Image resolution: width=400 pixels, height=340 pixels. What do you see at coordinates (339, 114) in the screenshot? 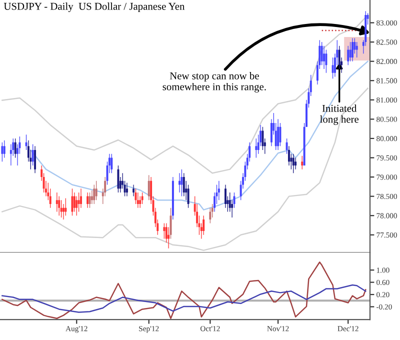
I see `annotation: Initiated long here` at bounding box center [339, 114].